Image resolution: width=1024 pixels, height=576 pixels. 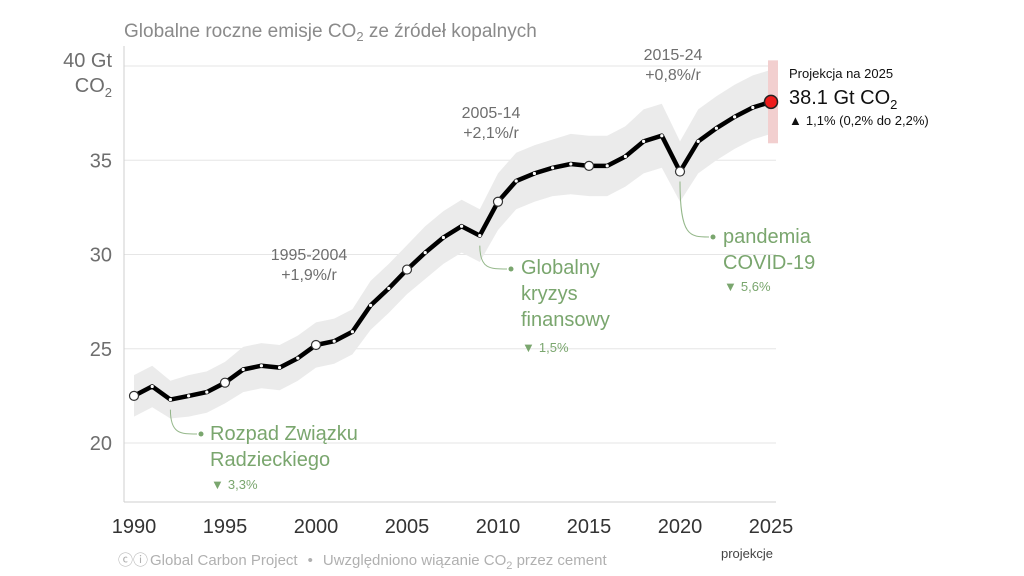 What do you see at coordinates (565, 320) in the screenshot?
I see `svg-text: finansowy` at bounding box center [565, 320].